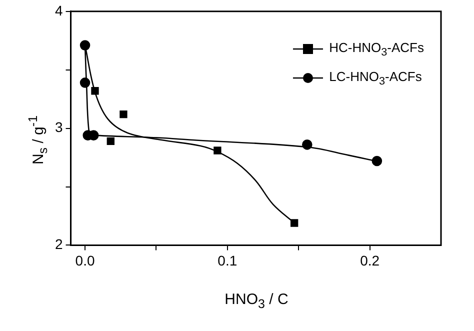 Image resolution: width=474 pixels, height=331 pixels. I want to click on y-tick-label: 3, so click(58, 127).